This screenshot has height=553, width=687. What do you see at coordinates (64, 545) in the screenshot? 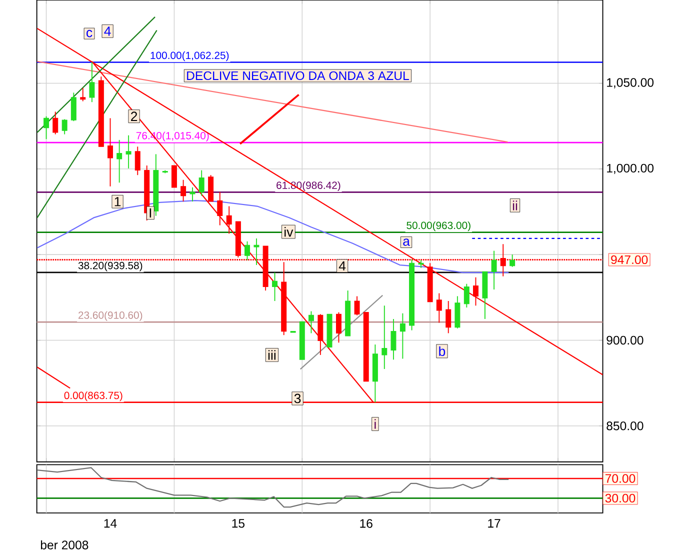
I see `x-axis-title: ber 2008` at bounding box center [64, 545].